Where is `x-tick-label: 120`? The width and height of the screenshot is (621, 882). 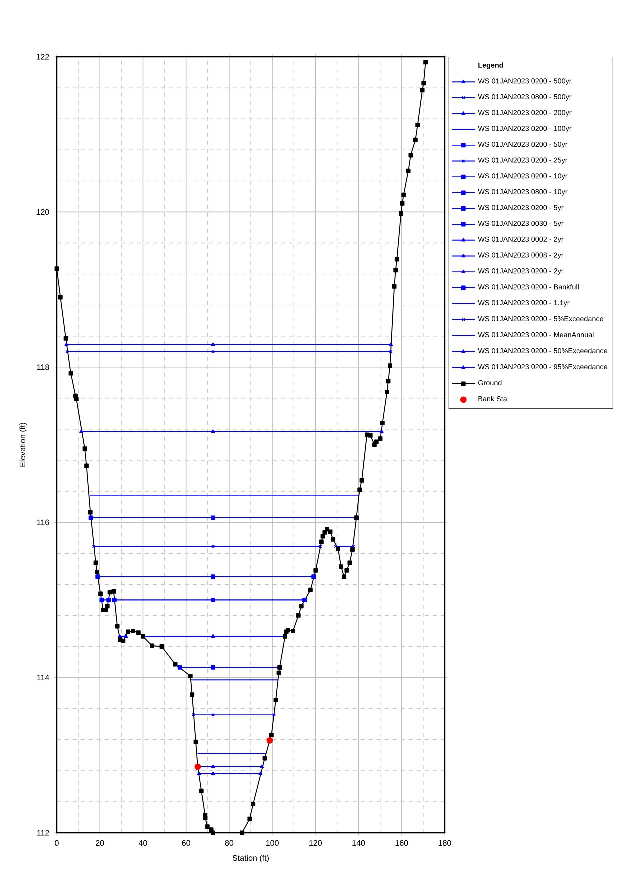 x-tick-label: 120 is located at coordinates (316, 843).